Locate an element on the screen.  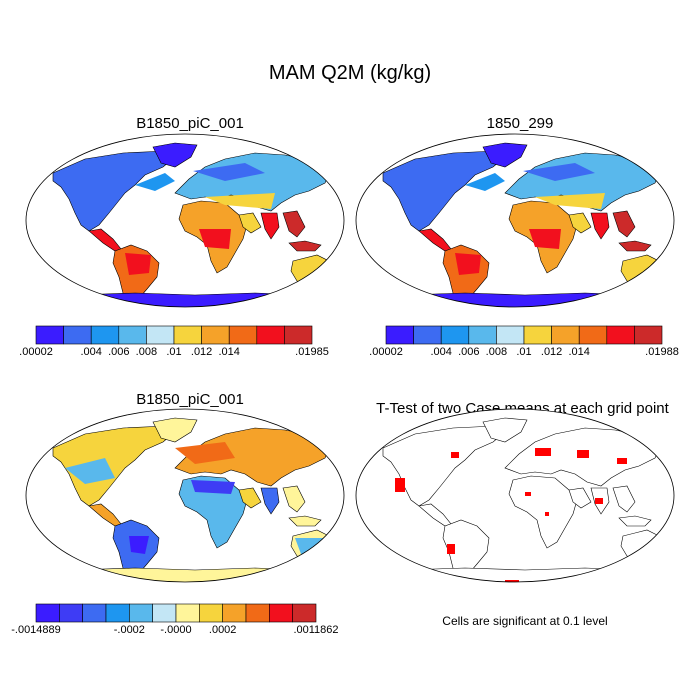
colorbar-tick-label: .014 is located at coordinates (579, 352).